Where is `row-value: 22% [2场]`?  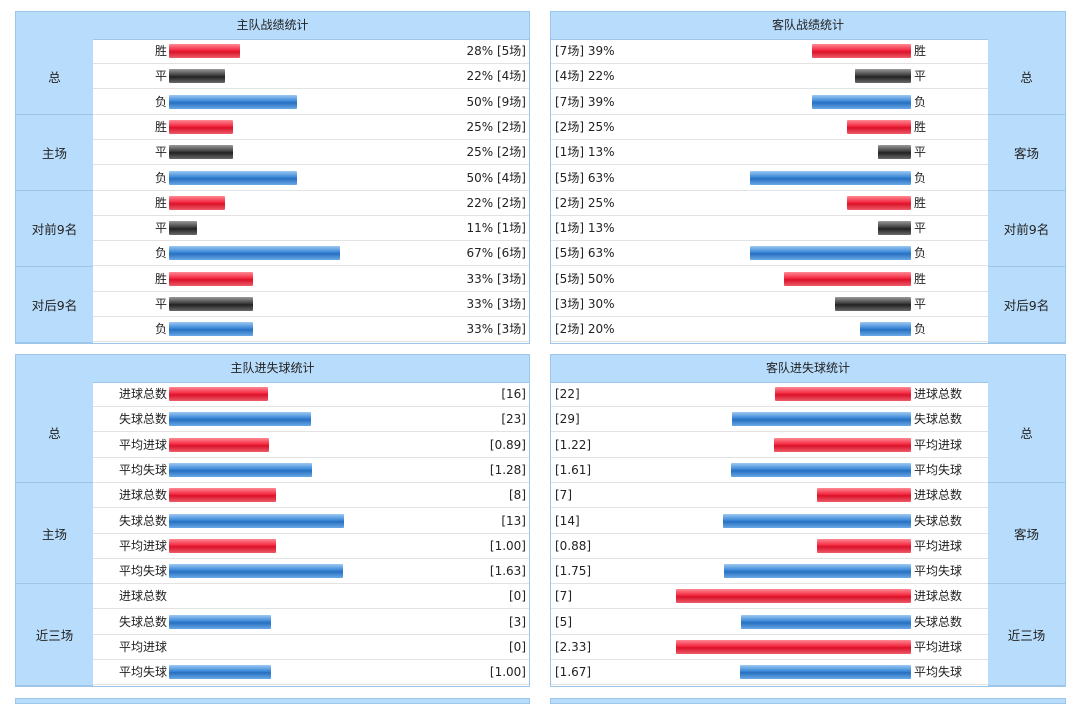 row-value: 22% [2场] is located at coordinates (496, 202).